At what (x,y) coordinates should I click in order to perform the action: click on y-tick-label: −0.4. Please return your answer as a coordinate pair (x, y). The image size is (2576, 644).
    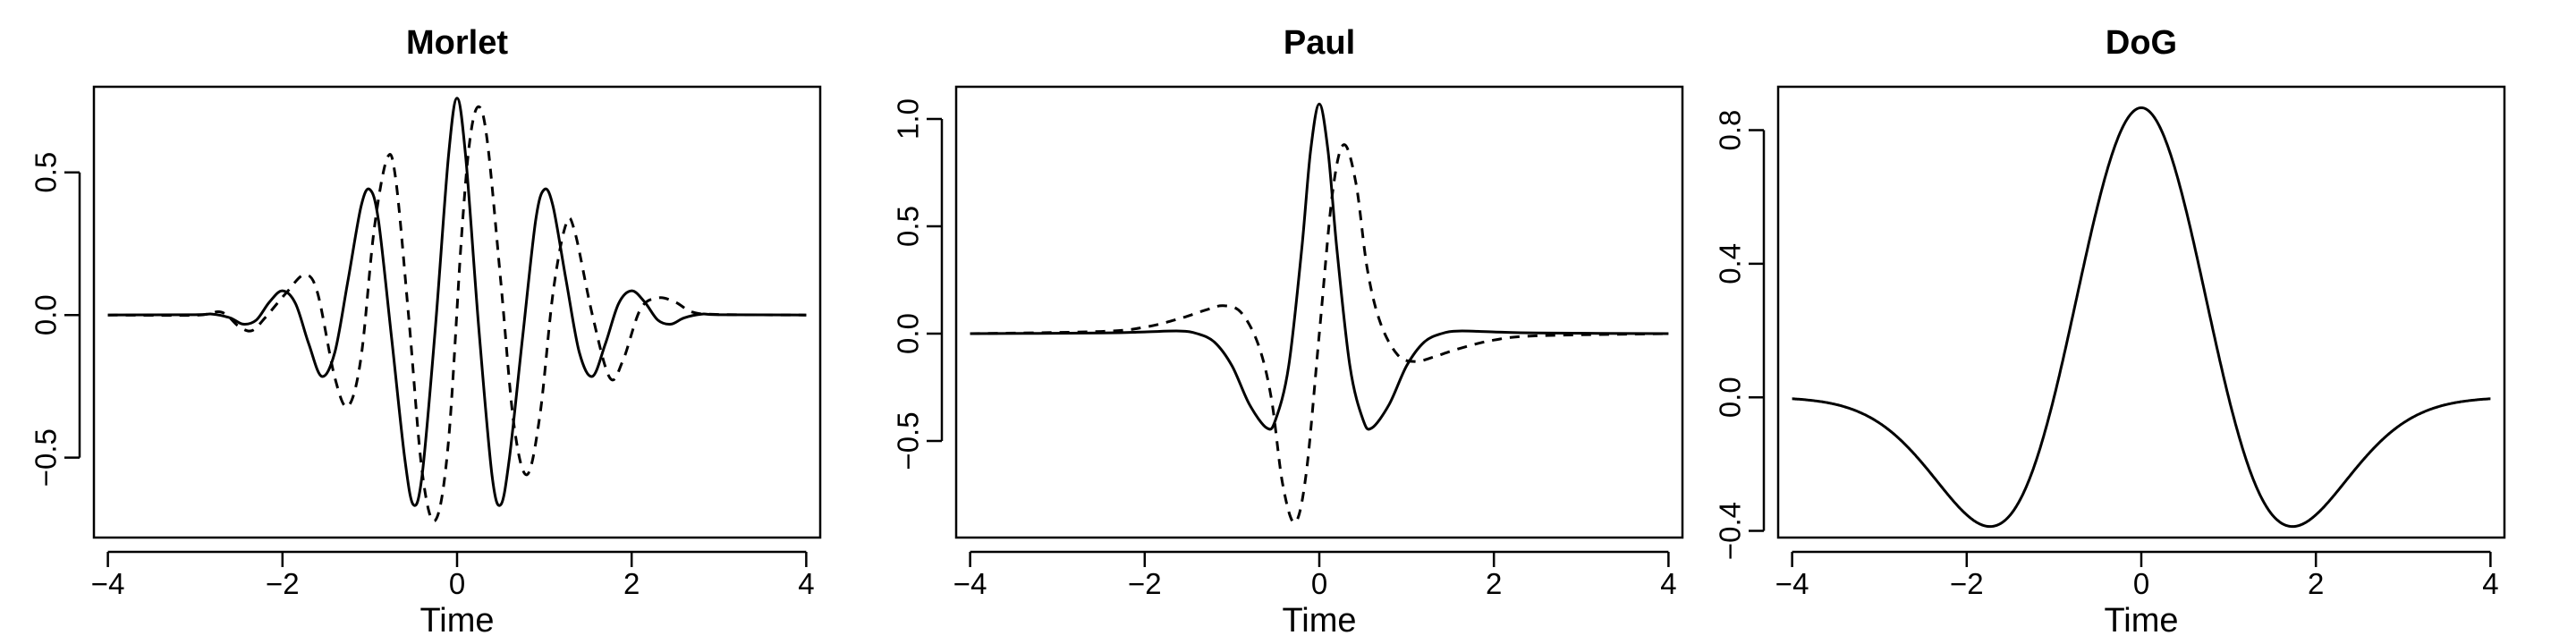
    Looking at the image, I should click on (1730, 531).